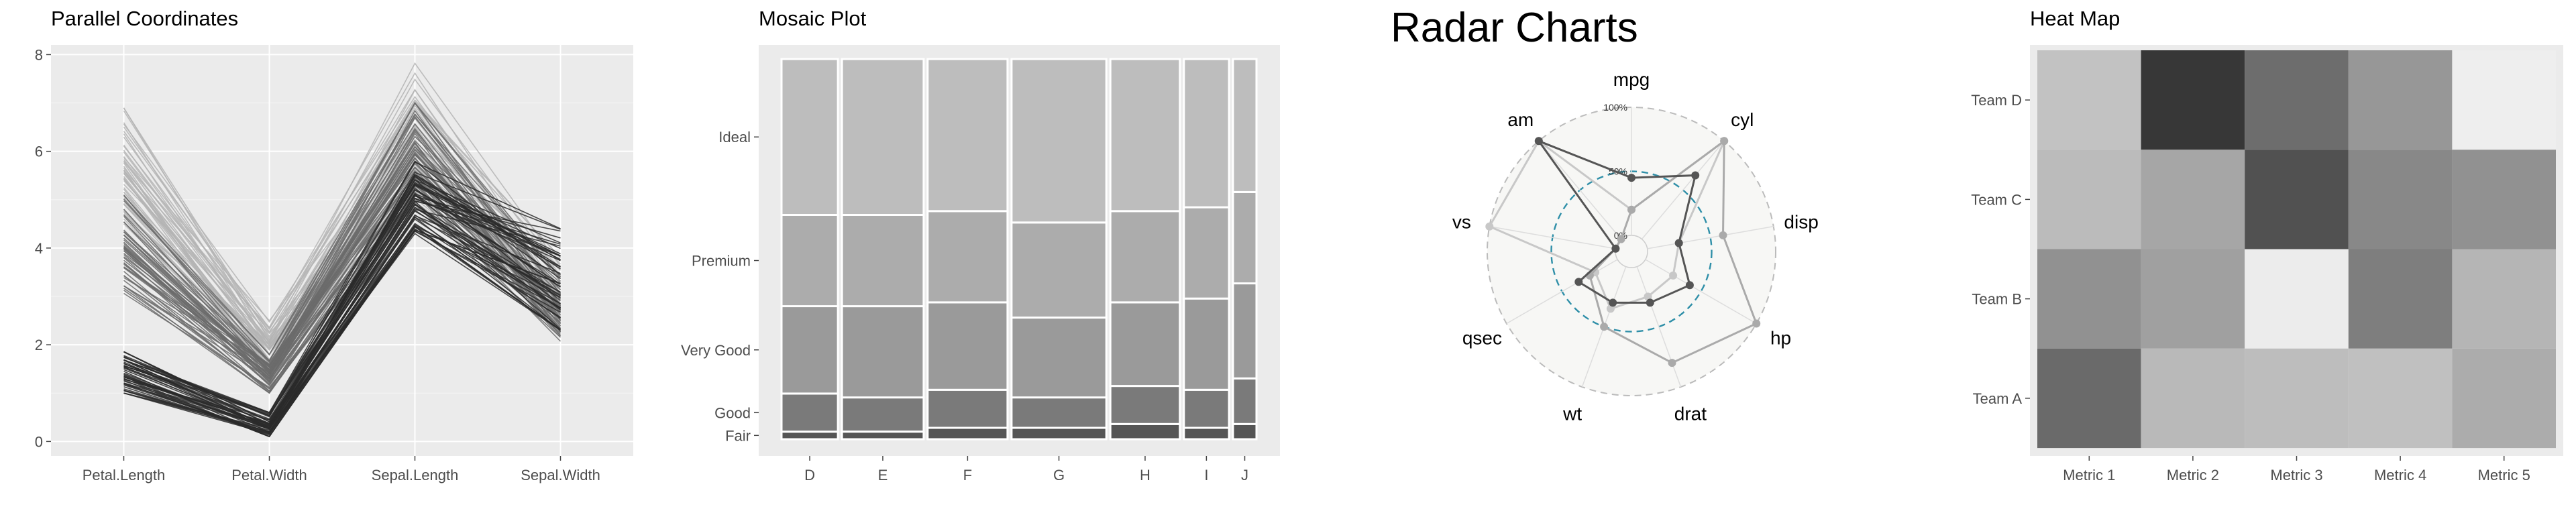  What do you see at coordinates (144, 18) in the screenshot?
I see `parallel-title: Parallel Coordinates` at bounding box center [144, 18].